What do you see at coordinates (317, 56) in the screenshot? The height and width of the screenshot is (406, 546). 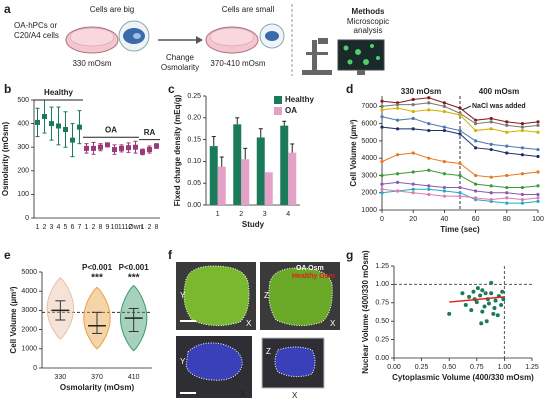 I see `microscope` at bounding box center [317, 56].